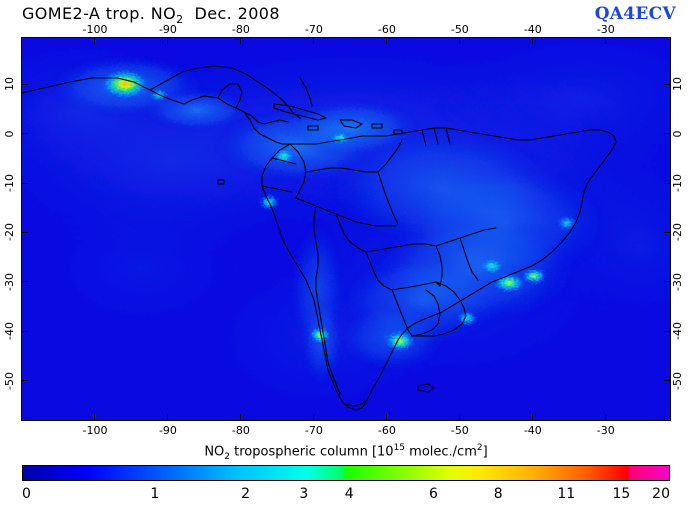  I want to click on colorbar-tick-4: 4, so click(349, 494).